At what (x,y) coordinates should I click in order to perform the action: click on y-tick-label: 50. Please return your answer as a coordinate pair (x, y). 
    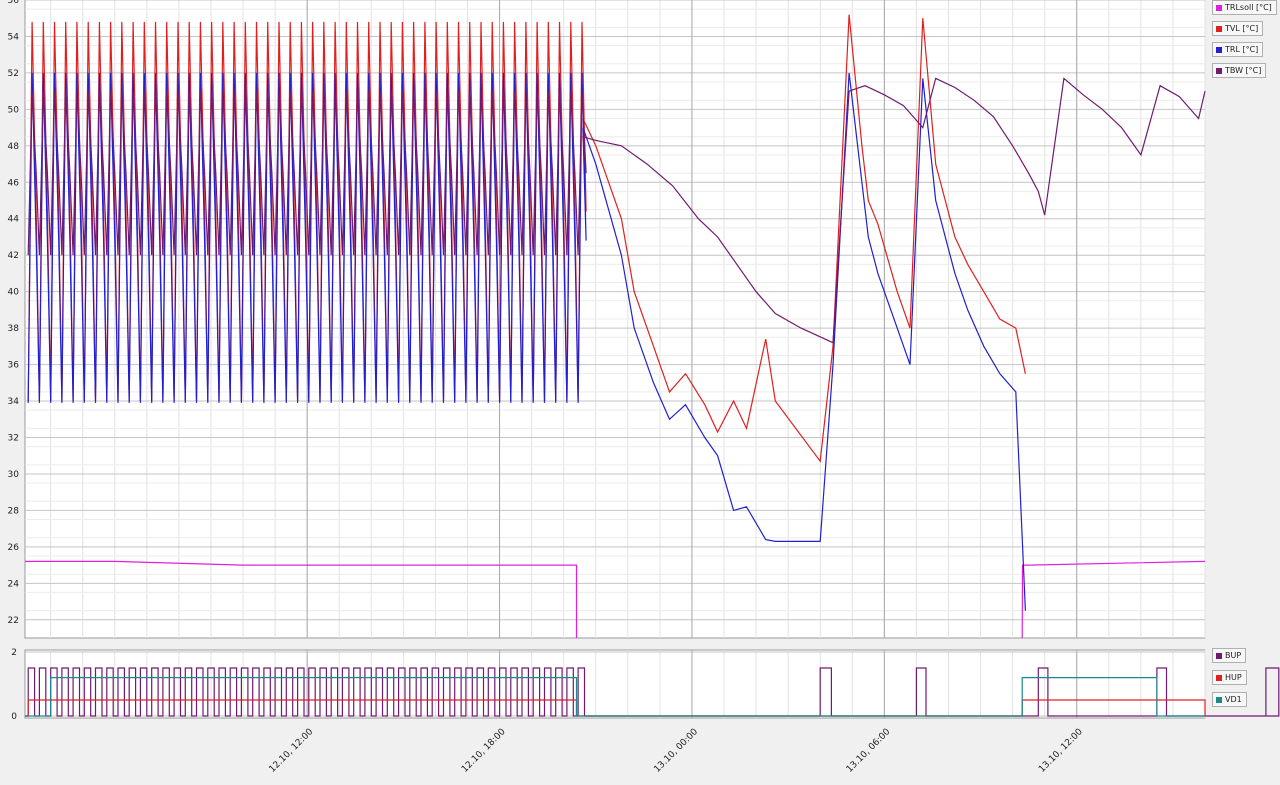
    Looking at the image, I should click on (14, 110).